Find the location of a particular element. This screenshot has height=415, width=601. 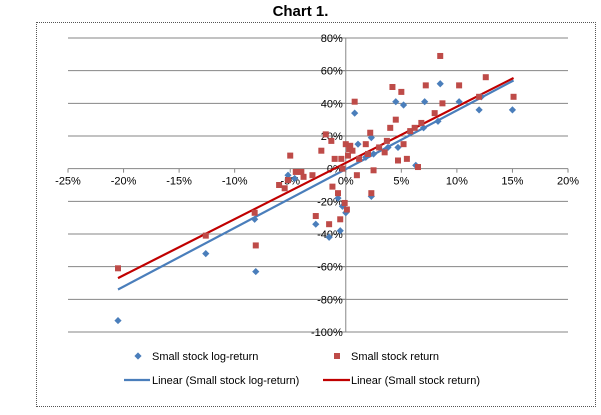

legend-marker-log-return is located at coordinates (138, 356).